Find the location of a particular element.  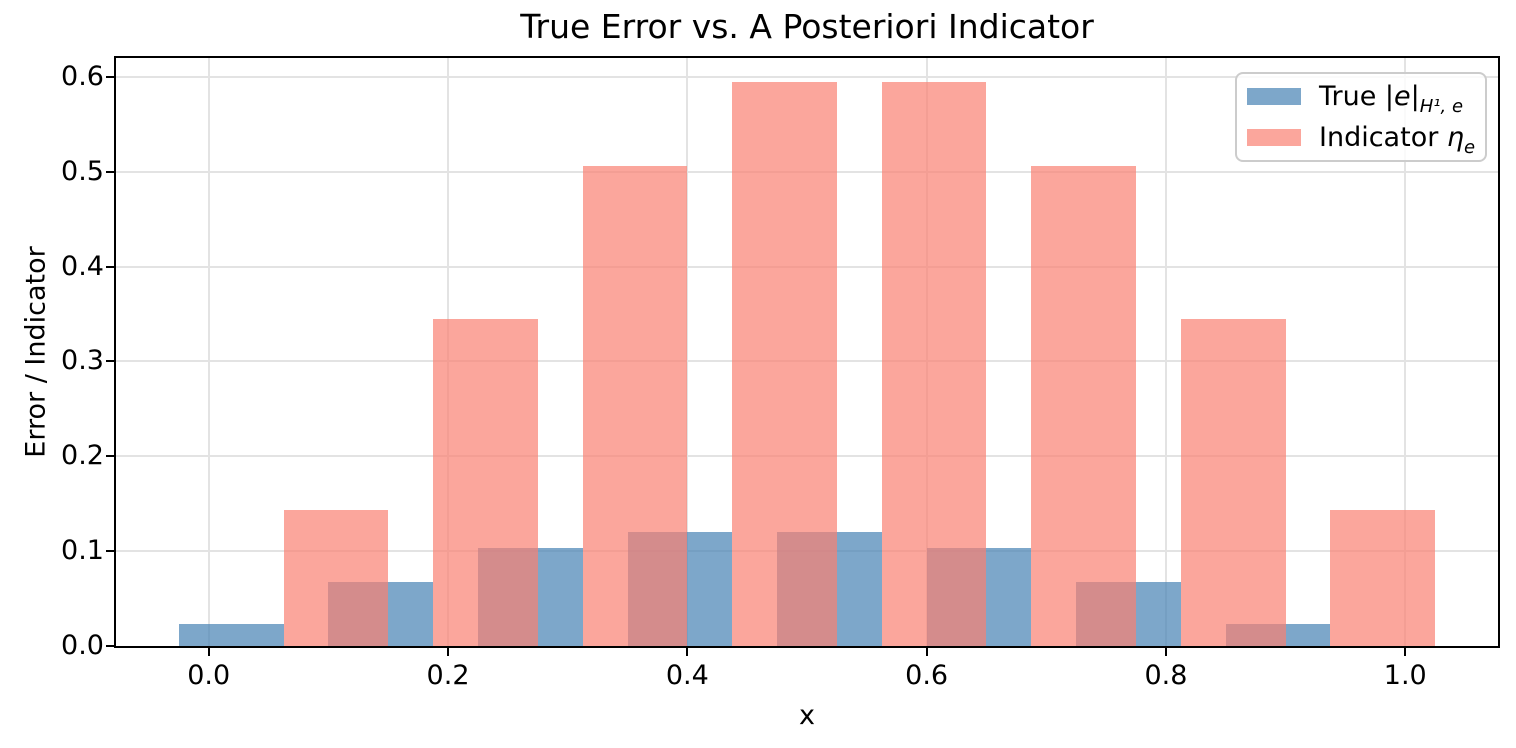

y-tick-label: 0.2 is located at coordinates (82, 456).